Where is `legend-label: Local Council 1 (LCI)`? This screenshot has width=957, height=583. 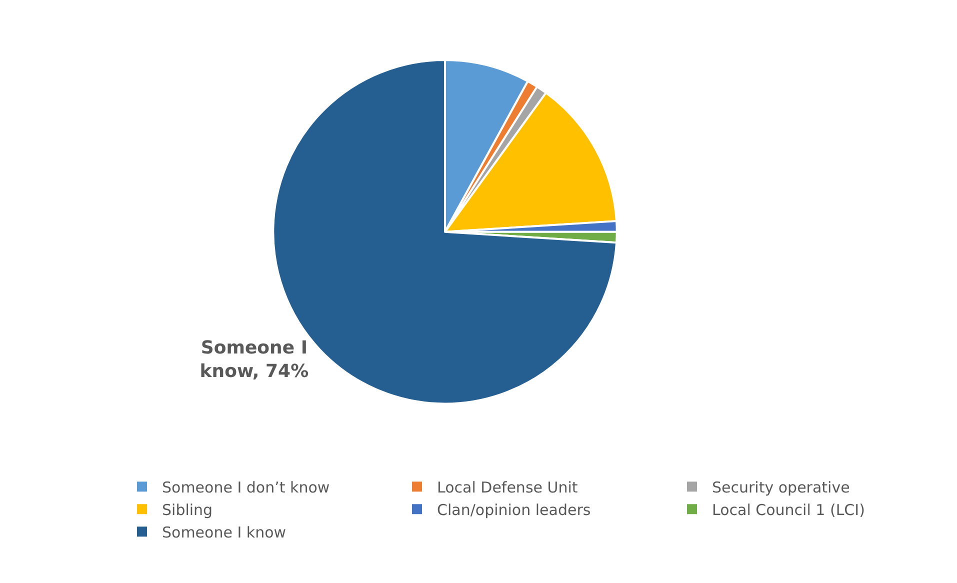
legend-label: Local Council 1 (LCI) is located at coordinates (788, 510).